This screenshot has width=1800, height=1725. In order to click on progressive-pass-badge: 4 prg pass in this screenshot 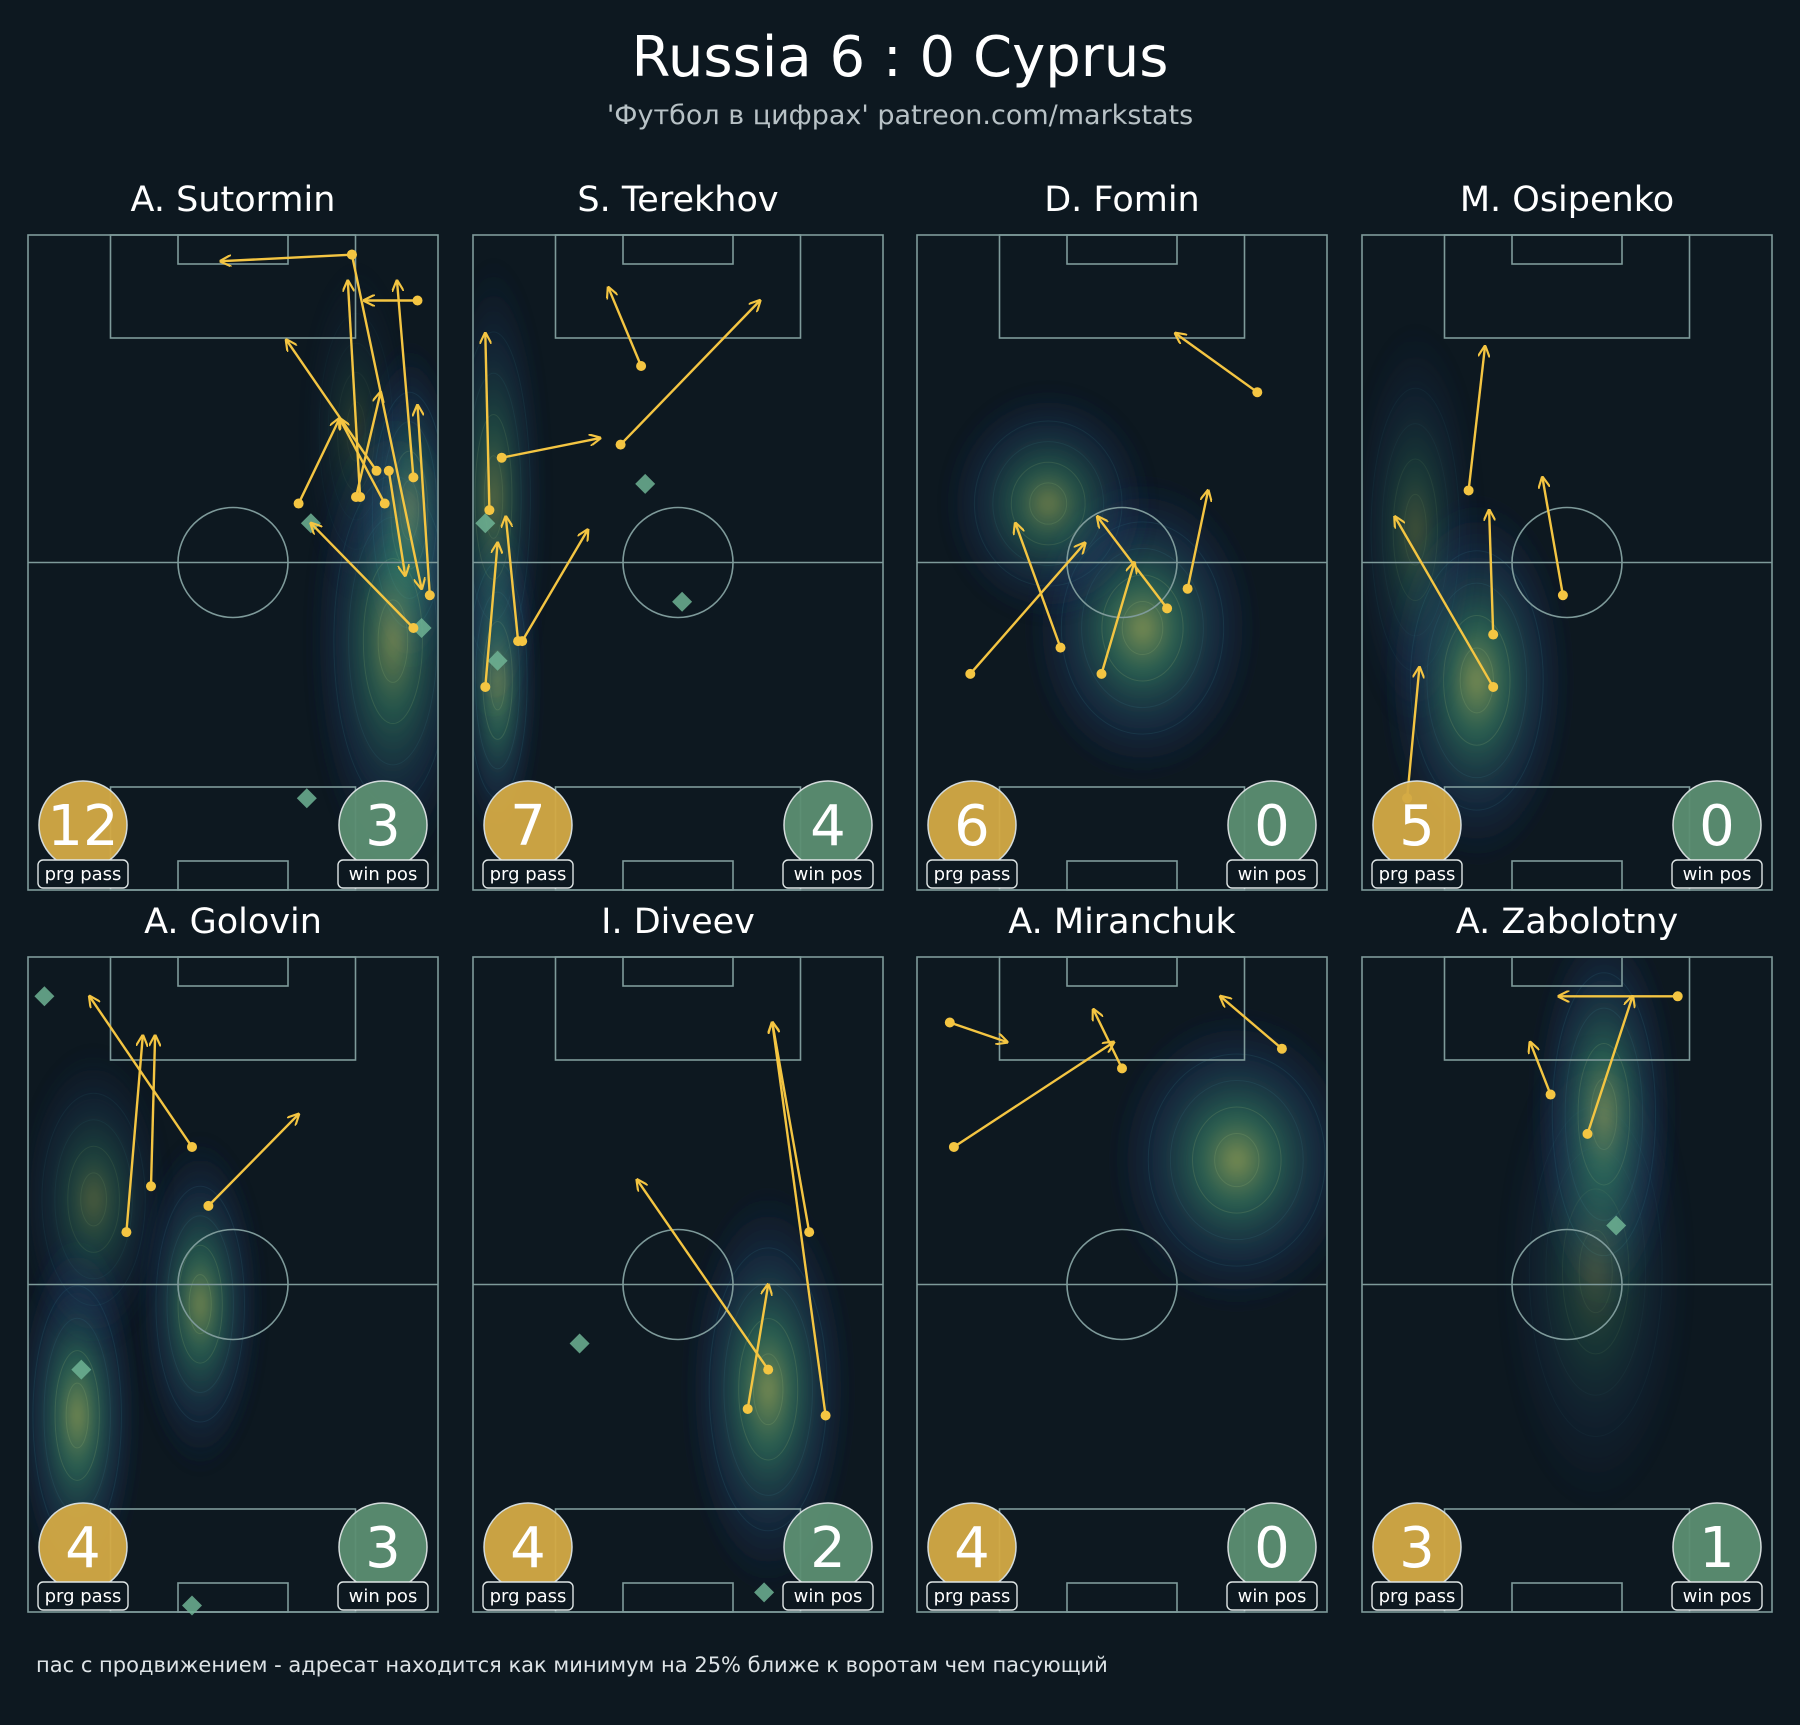, I will do `click(528, 1556)`.